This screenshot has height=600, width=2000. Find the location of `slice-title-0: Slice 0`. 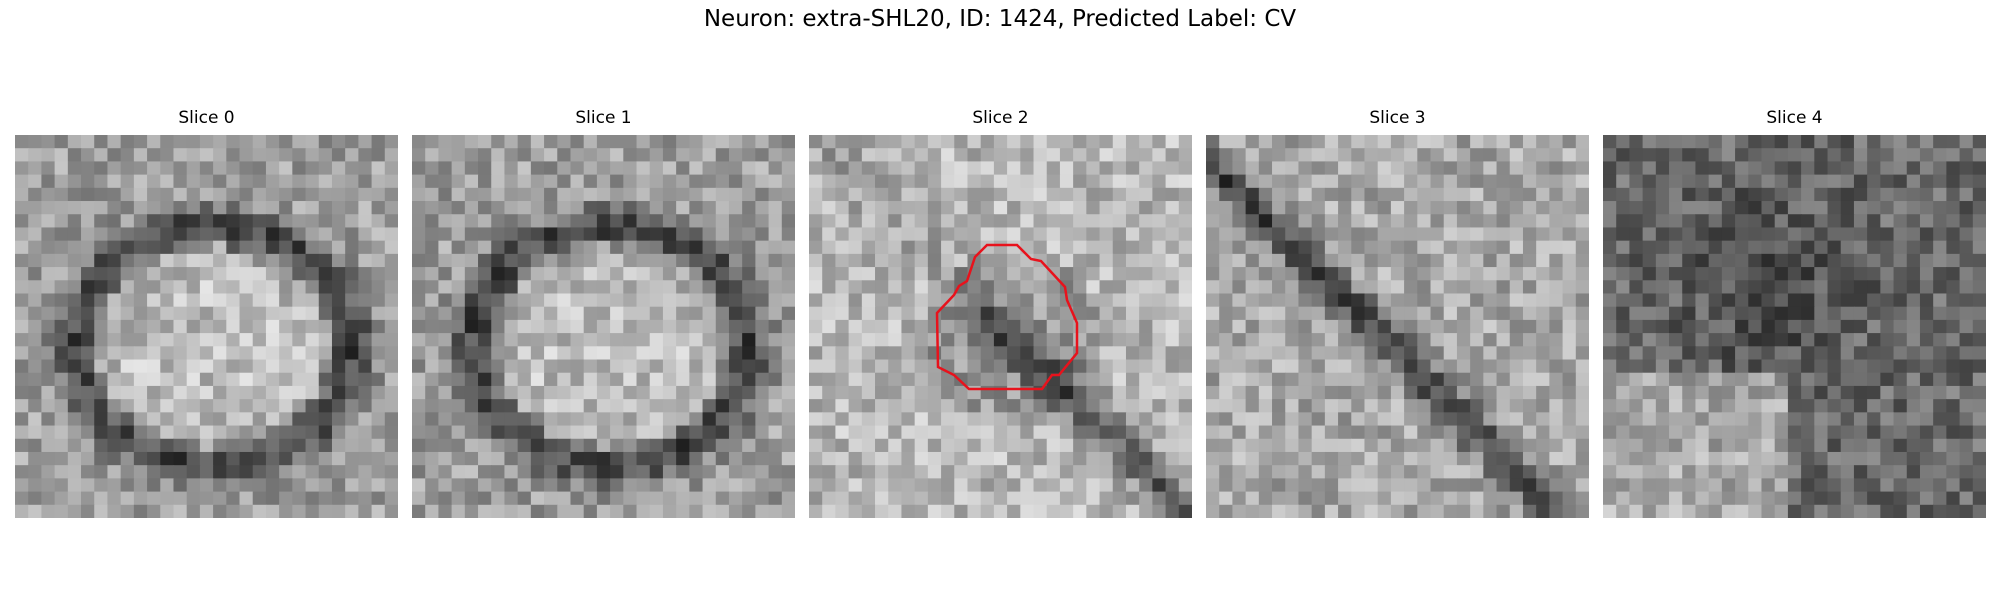

slice-title-0: Slice 0 is located at coordinates (206, 118).